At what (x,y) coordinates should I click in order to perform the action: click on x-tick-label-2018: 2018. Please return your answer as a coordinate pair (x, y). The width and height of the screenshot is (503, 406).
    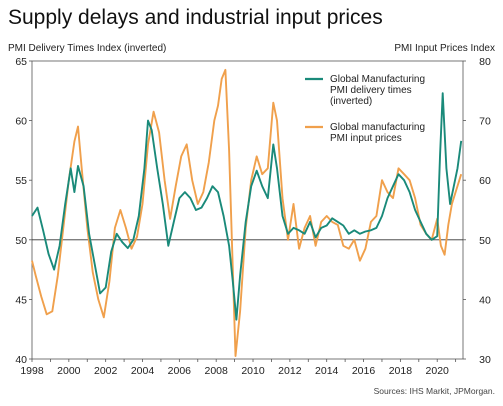
    Looking at the image, I should click on (401, 371).